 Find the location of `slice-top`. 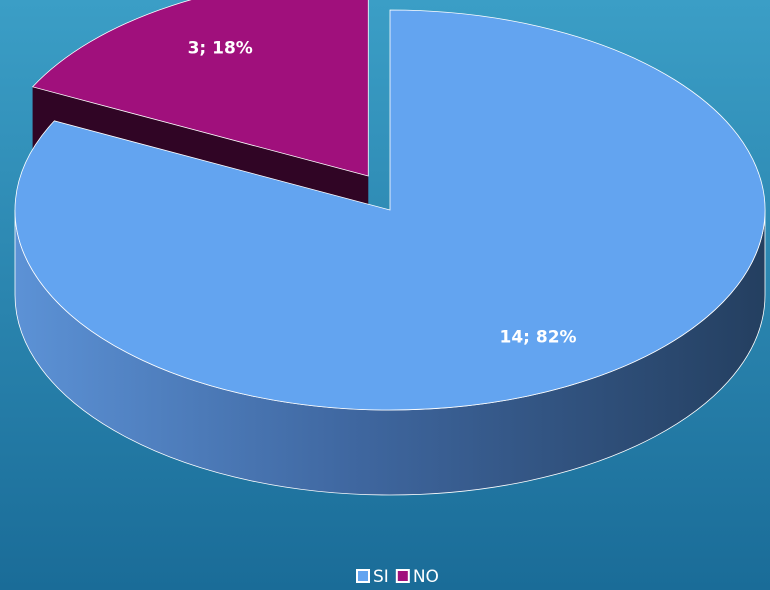

slice-top is located at coordinates (200, 88).